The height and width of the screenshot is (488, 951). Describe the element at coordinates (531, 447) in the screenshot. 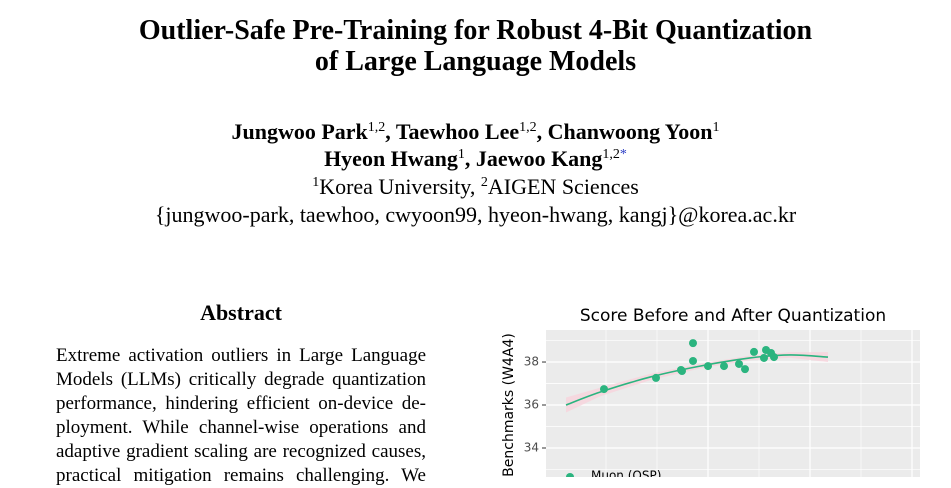

I see `y-tick-label: 34` at that location.